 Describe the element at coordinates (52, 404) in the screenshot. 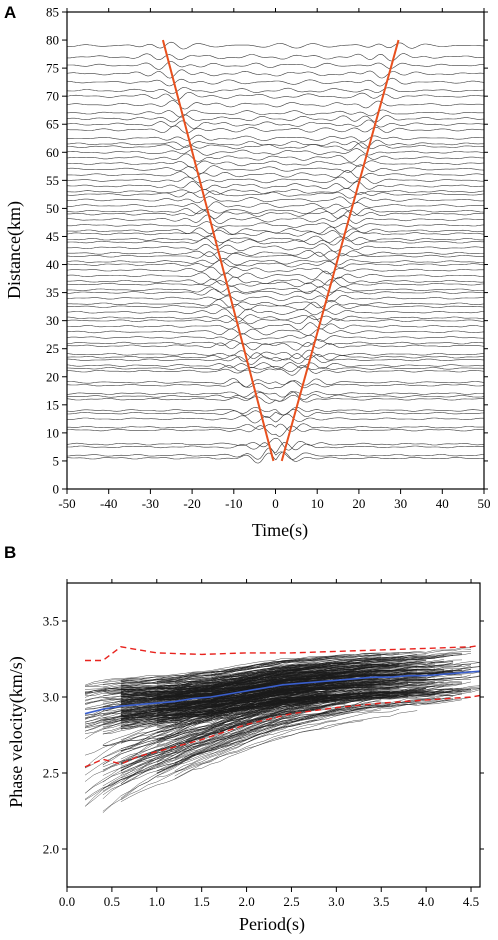

I see `y-tick-label: 15` at that location.